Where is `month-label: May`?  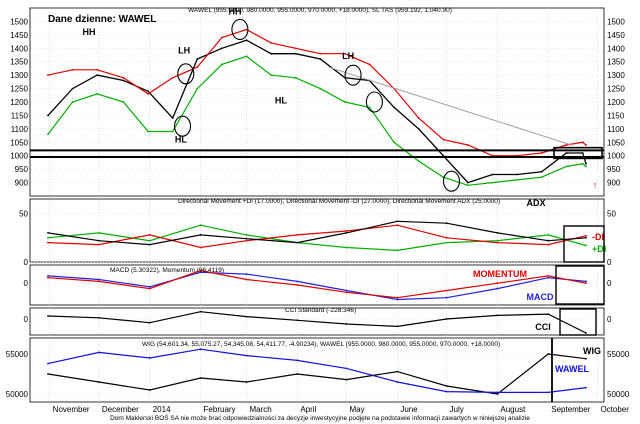 month-label: May is located at coordinates (357, 409).